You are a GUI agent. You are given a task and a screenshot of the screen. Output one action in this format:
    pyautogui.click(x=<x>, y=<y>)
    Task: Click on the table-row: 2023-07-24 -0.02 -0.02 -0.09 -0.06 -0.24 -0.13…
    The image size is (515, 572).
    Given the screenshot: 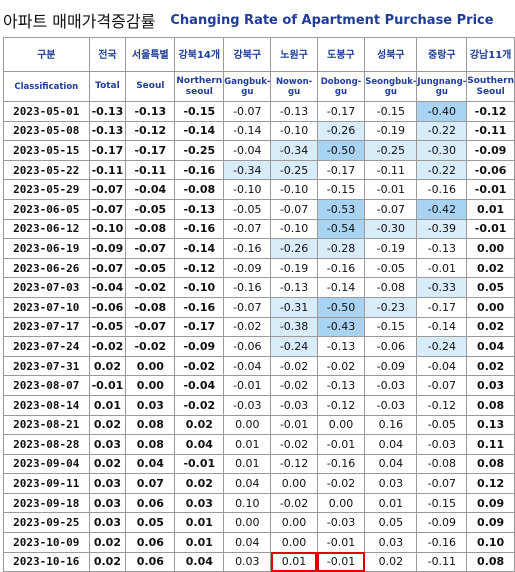 What is the action you would take?
    pyautogui.click(x=259, y=346)
    